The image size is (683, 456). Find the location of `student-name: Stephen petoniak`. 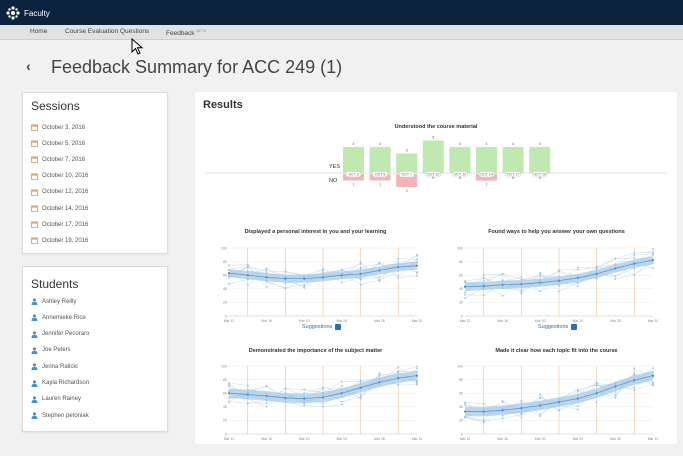

student-name: Stephen petoniak is located at coordinates (65, 415).